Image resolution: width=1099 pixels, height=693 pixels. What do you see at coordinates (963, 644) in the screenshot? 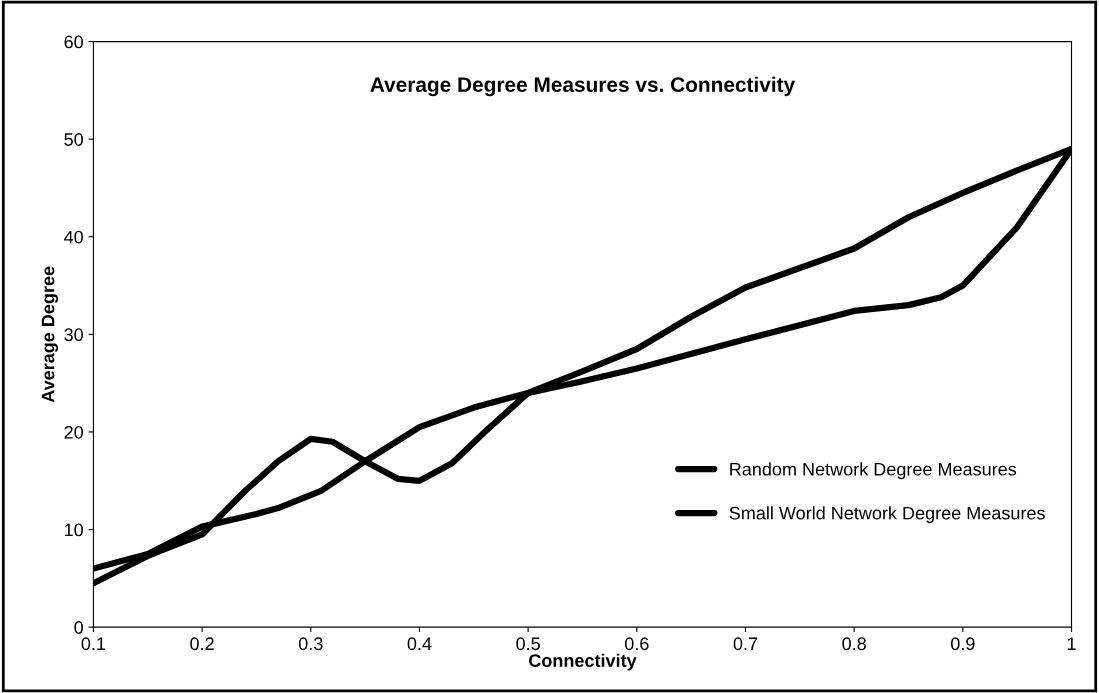
I see `x-tick-label: 0.9` at bounding box center [963, 644].